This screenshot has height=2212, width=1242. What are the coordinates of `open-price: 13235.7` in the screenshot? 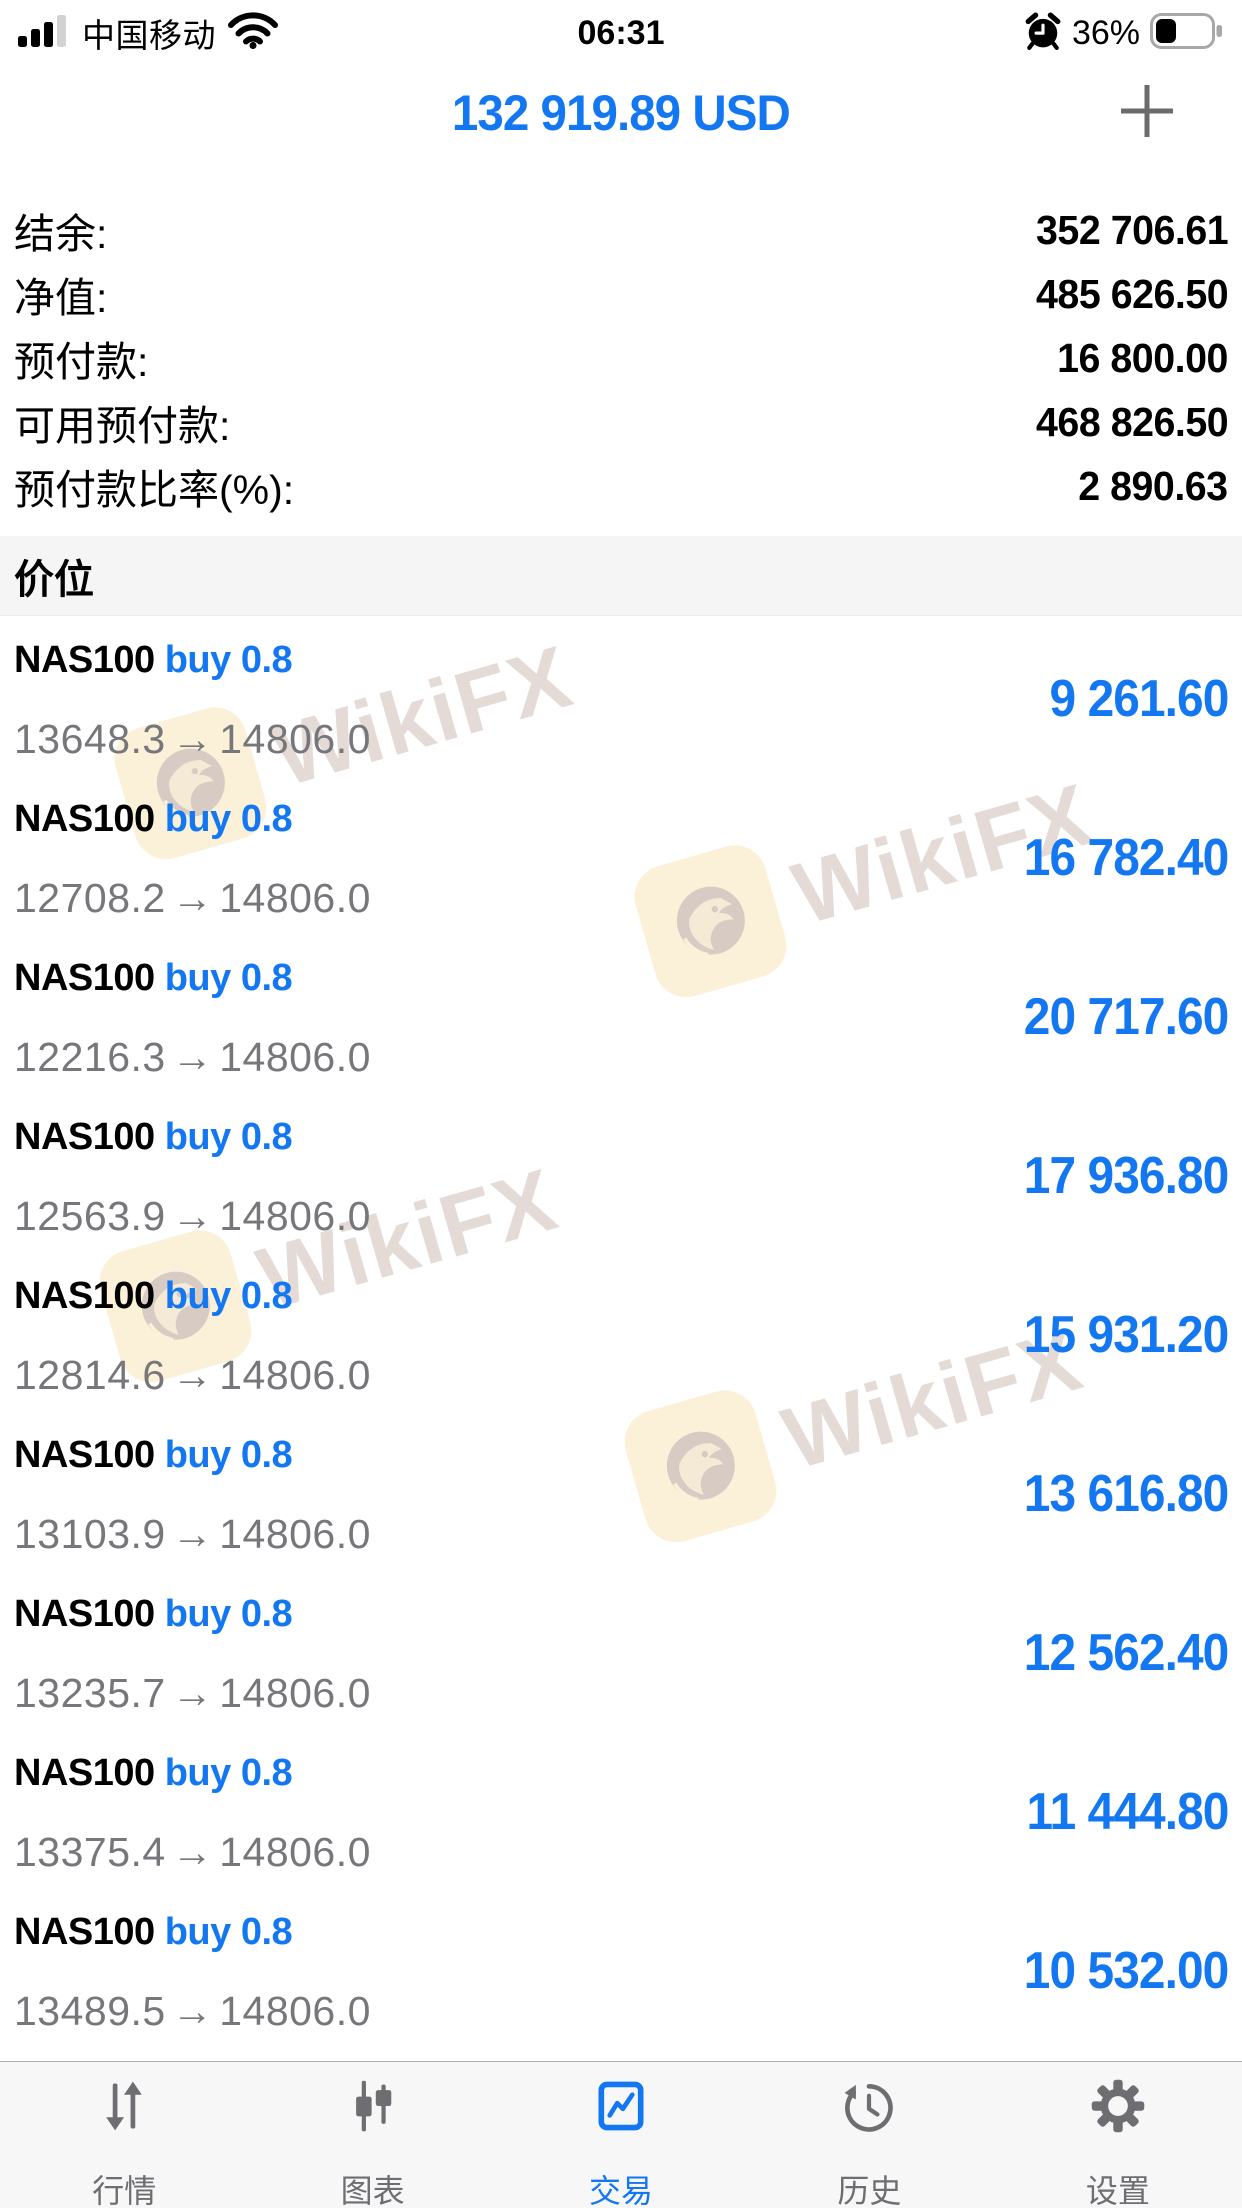 It's located at (90, 1693).